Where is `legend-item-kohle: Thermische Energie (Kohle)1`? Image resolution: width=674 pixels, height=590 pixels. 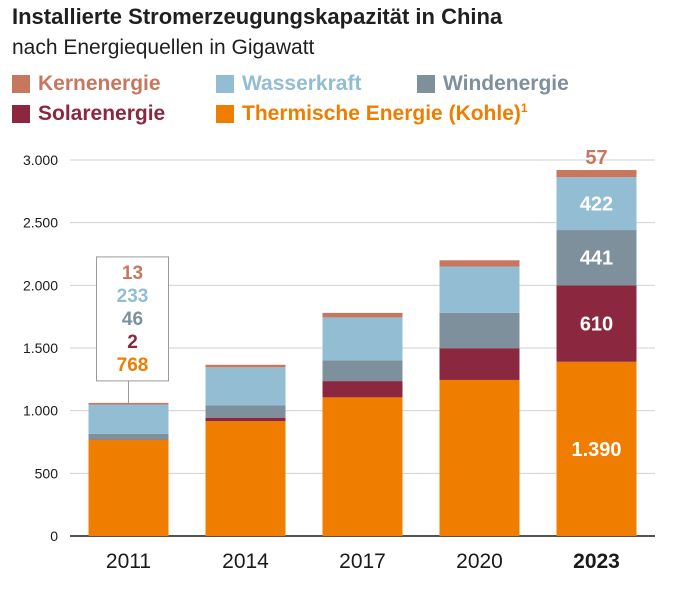 legend-item-kohle: Thermische Energie (Kohle)1 is located at coordinates (372, 114).